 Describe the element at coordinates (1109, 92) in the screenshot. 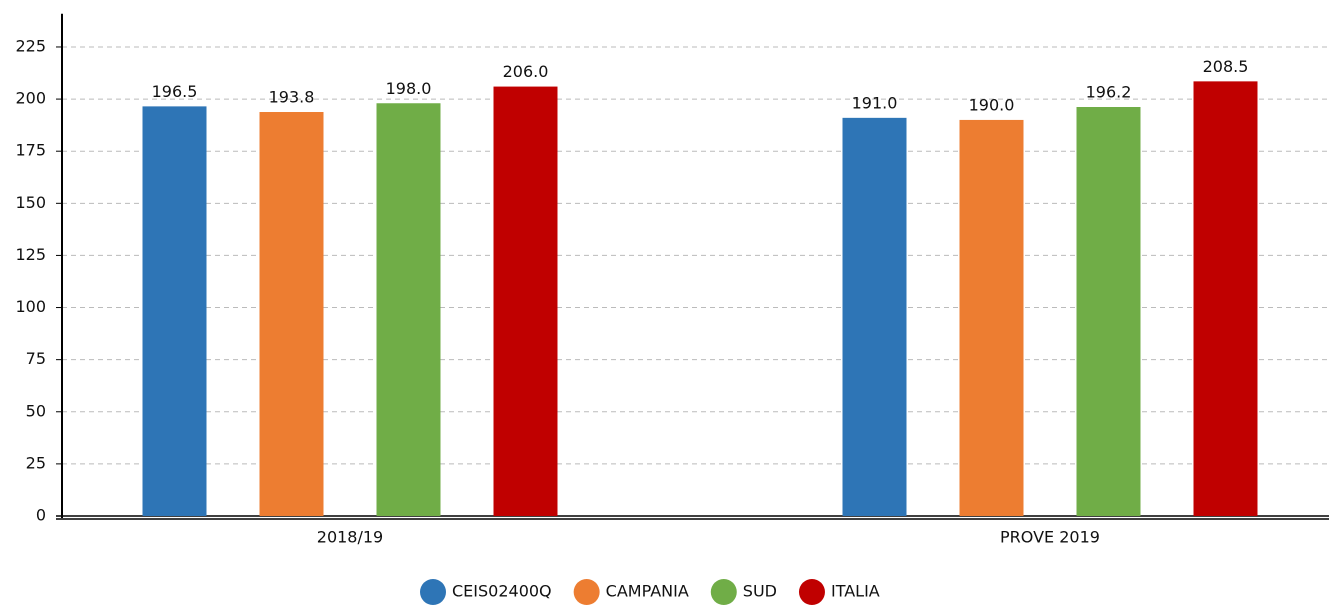

I see `value-label: 196.2` at that location.